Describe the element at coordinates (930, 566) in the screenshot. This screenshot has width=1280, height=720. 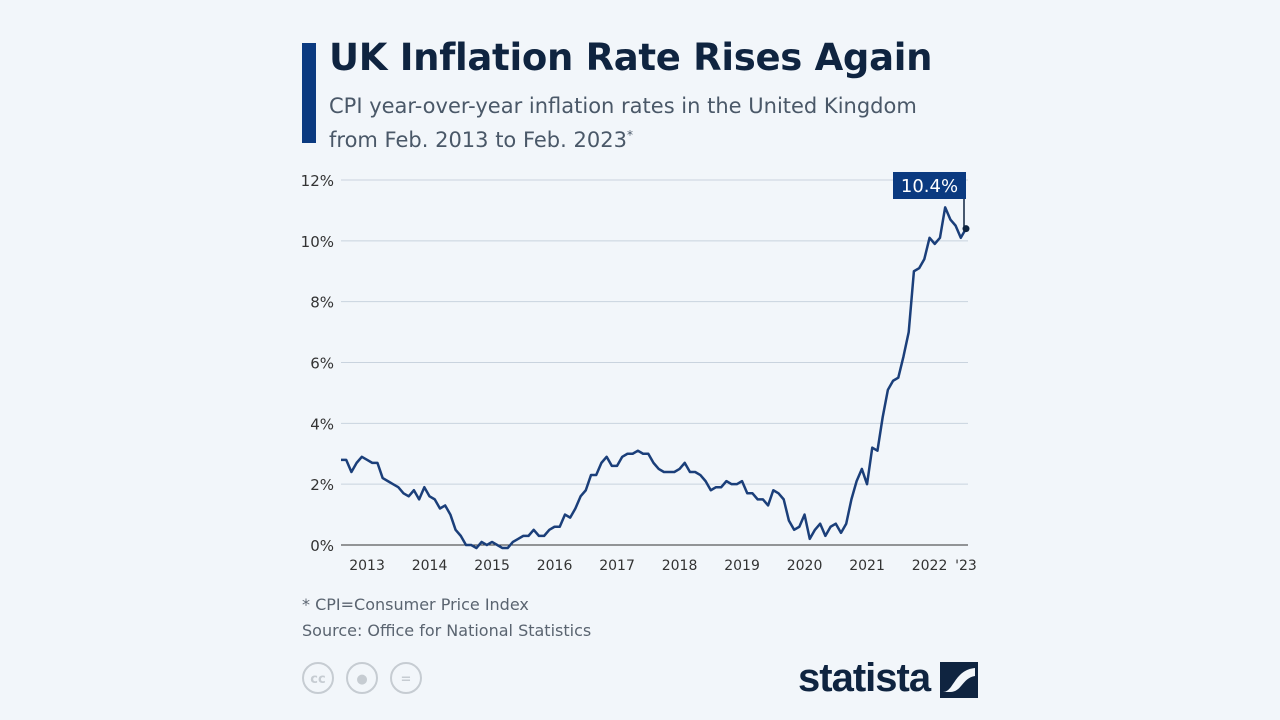
I see `x-tick-label: 2022` at that location.